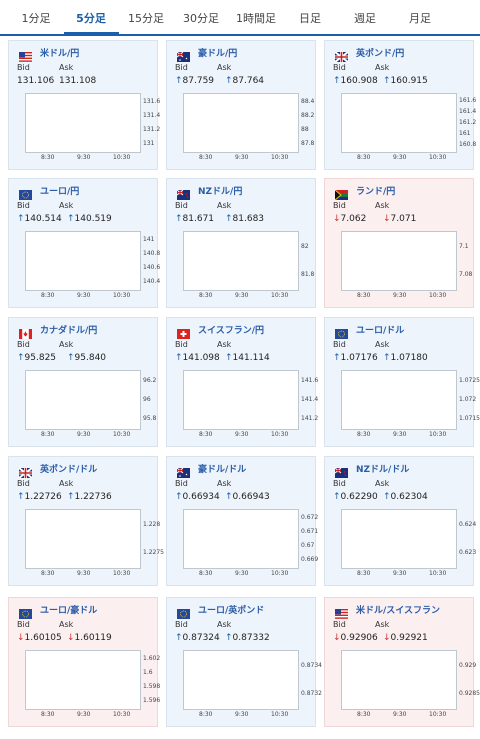 This screenshot has height=739, width=480. I want to click on pair-name: NZドル/ドル, so click(383, 469).